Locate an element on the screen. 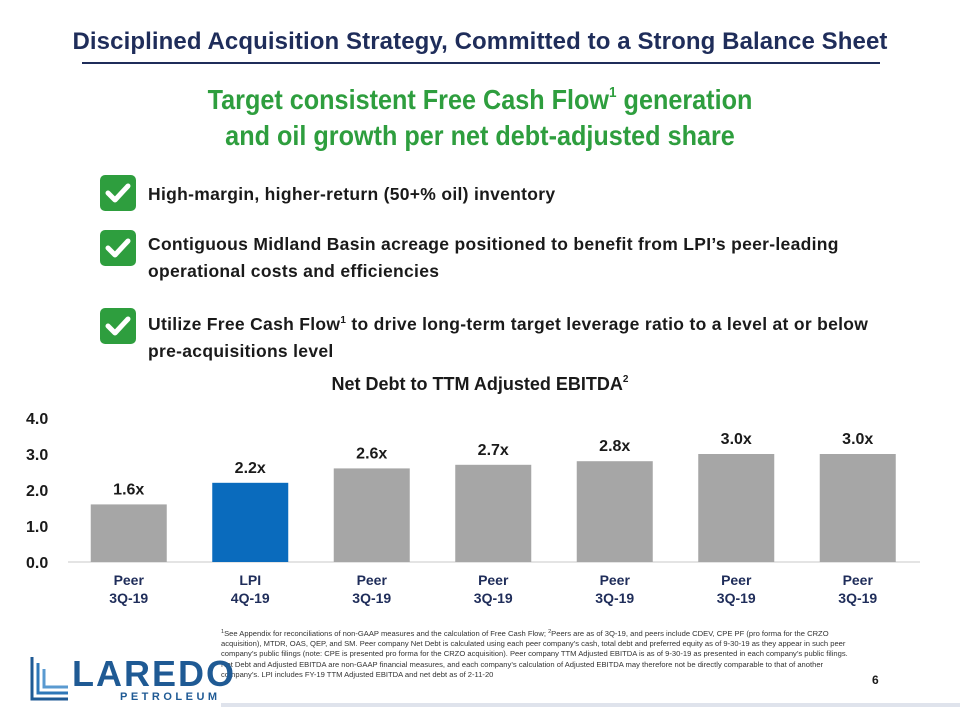  headline-footnote-ref: 1 is located at coordinates (613, 92).